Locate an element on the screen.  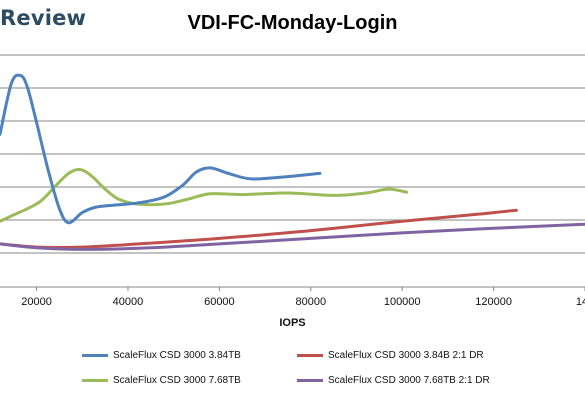
legend-item-4: ScaleFlux CSD 3000 7.68TB 2:1 DR is located at coordinates (393, 380).